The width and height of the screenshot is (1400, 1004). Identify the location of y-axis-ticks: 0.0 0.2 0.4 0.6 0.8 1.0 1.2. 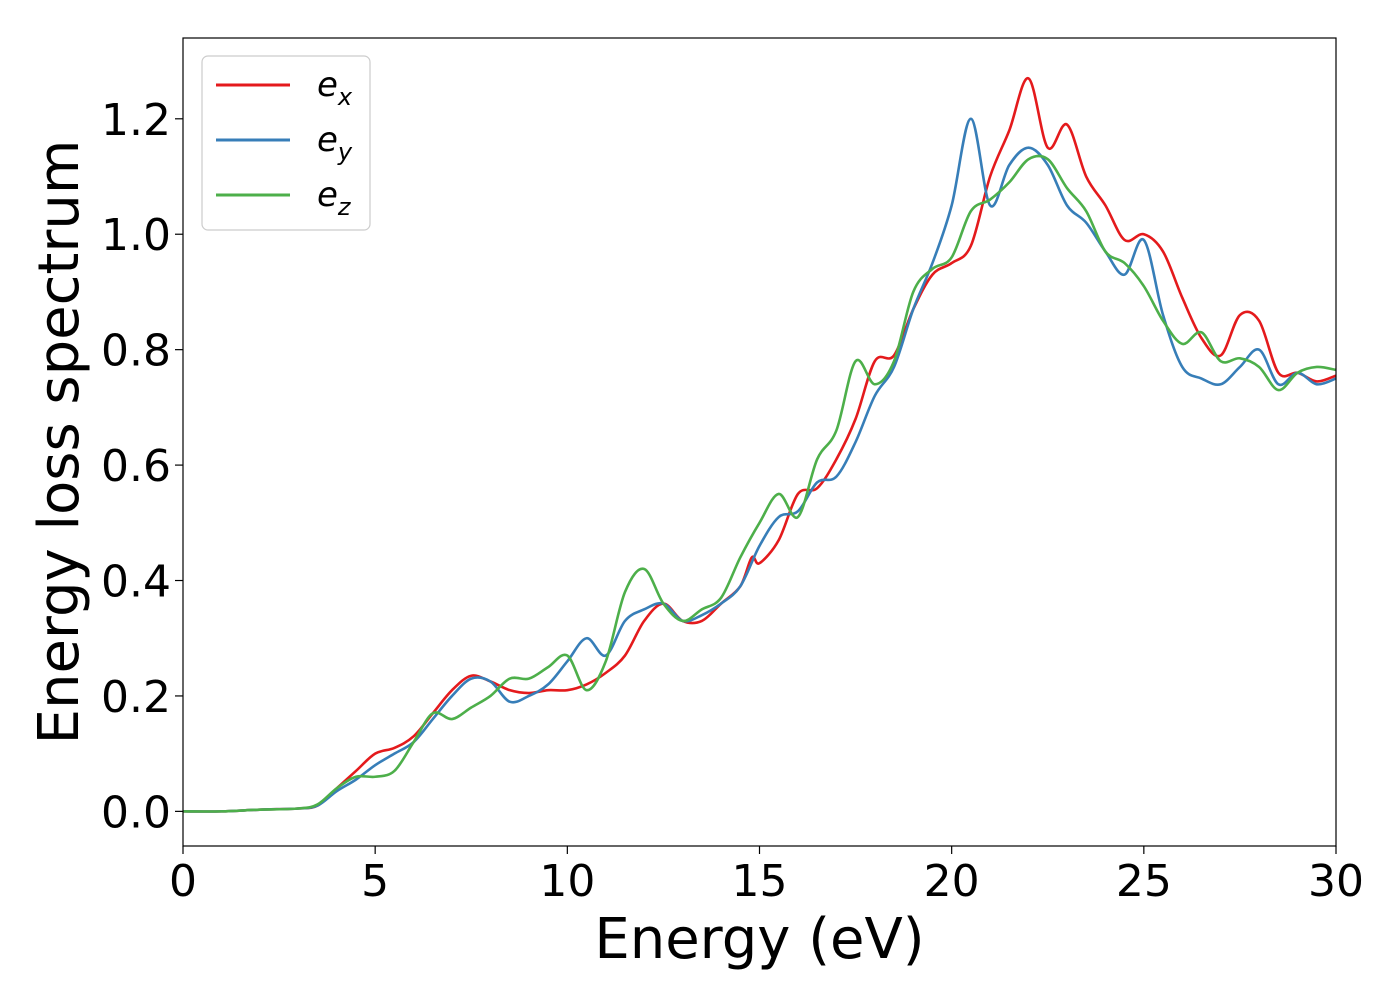
(142, 466).